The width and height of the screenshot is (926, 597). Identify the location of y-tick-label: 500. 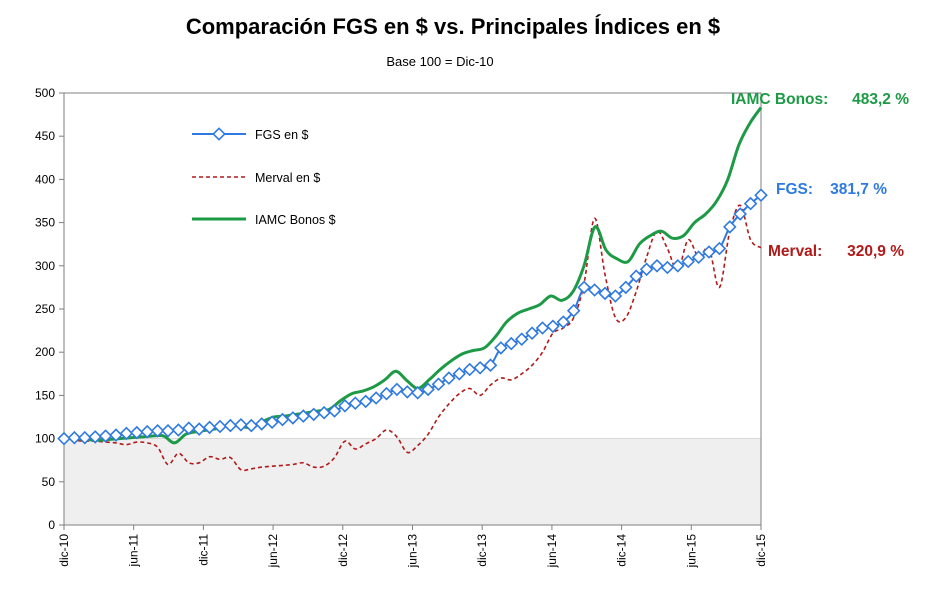
(45, 93).